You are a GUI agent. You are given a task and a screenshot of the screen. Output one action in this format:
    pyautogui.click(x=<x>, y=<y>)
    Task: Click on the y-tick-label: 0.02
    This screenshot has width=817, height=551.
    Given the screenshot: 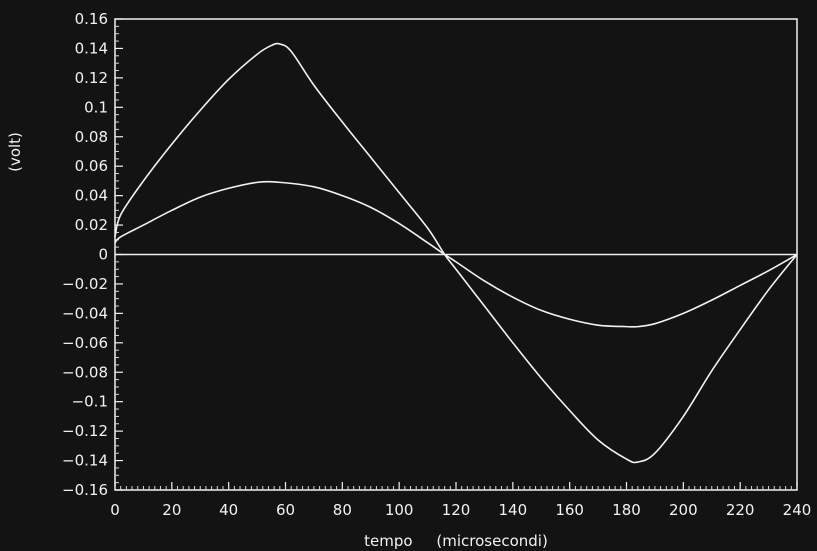 What is the action you would take?
    pyautogui.click(x=91, y=225)
    